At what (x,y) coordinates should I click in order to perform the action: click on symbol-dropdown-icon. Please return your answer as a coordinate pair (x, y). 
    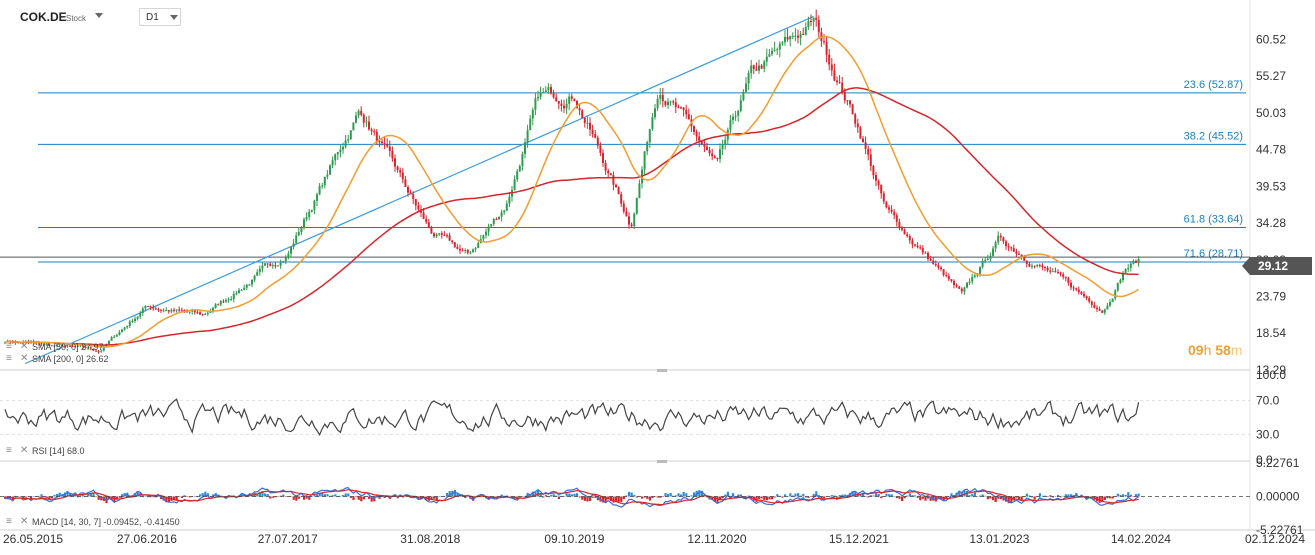
    Looking at the image, I should click on (99, 15).